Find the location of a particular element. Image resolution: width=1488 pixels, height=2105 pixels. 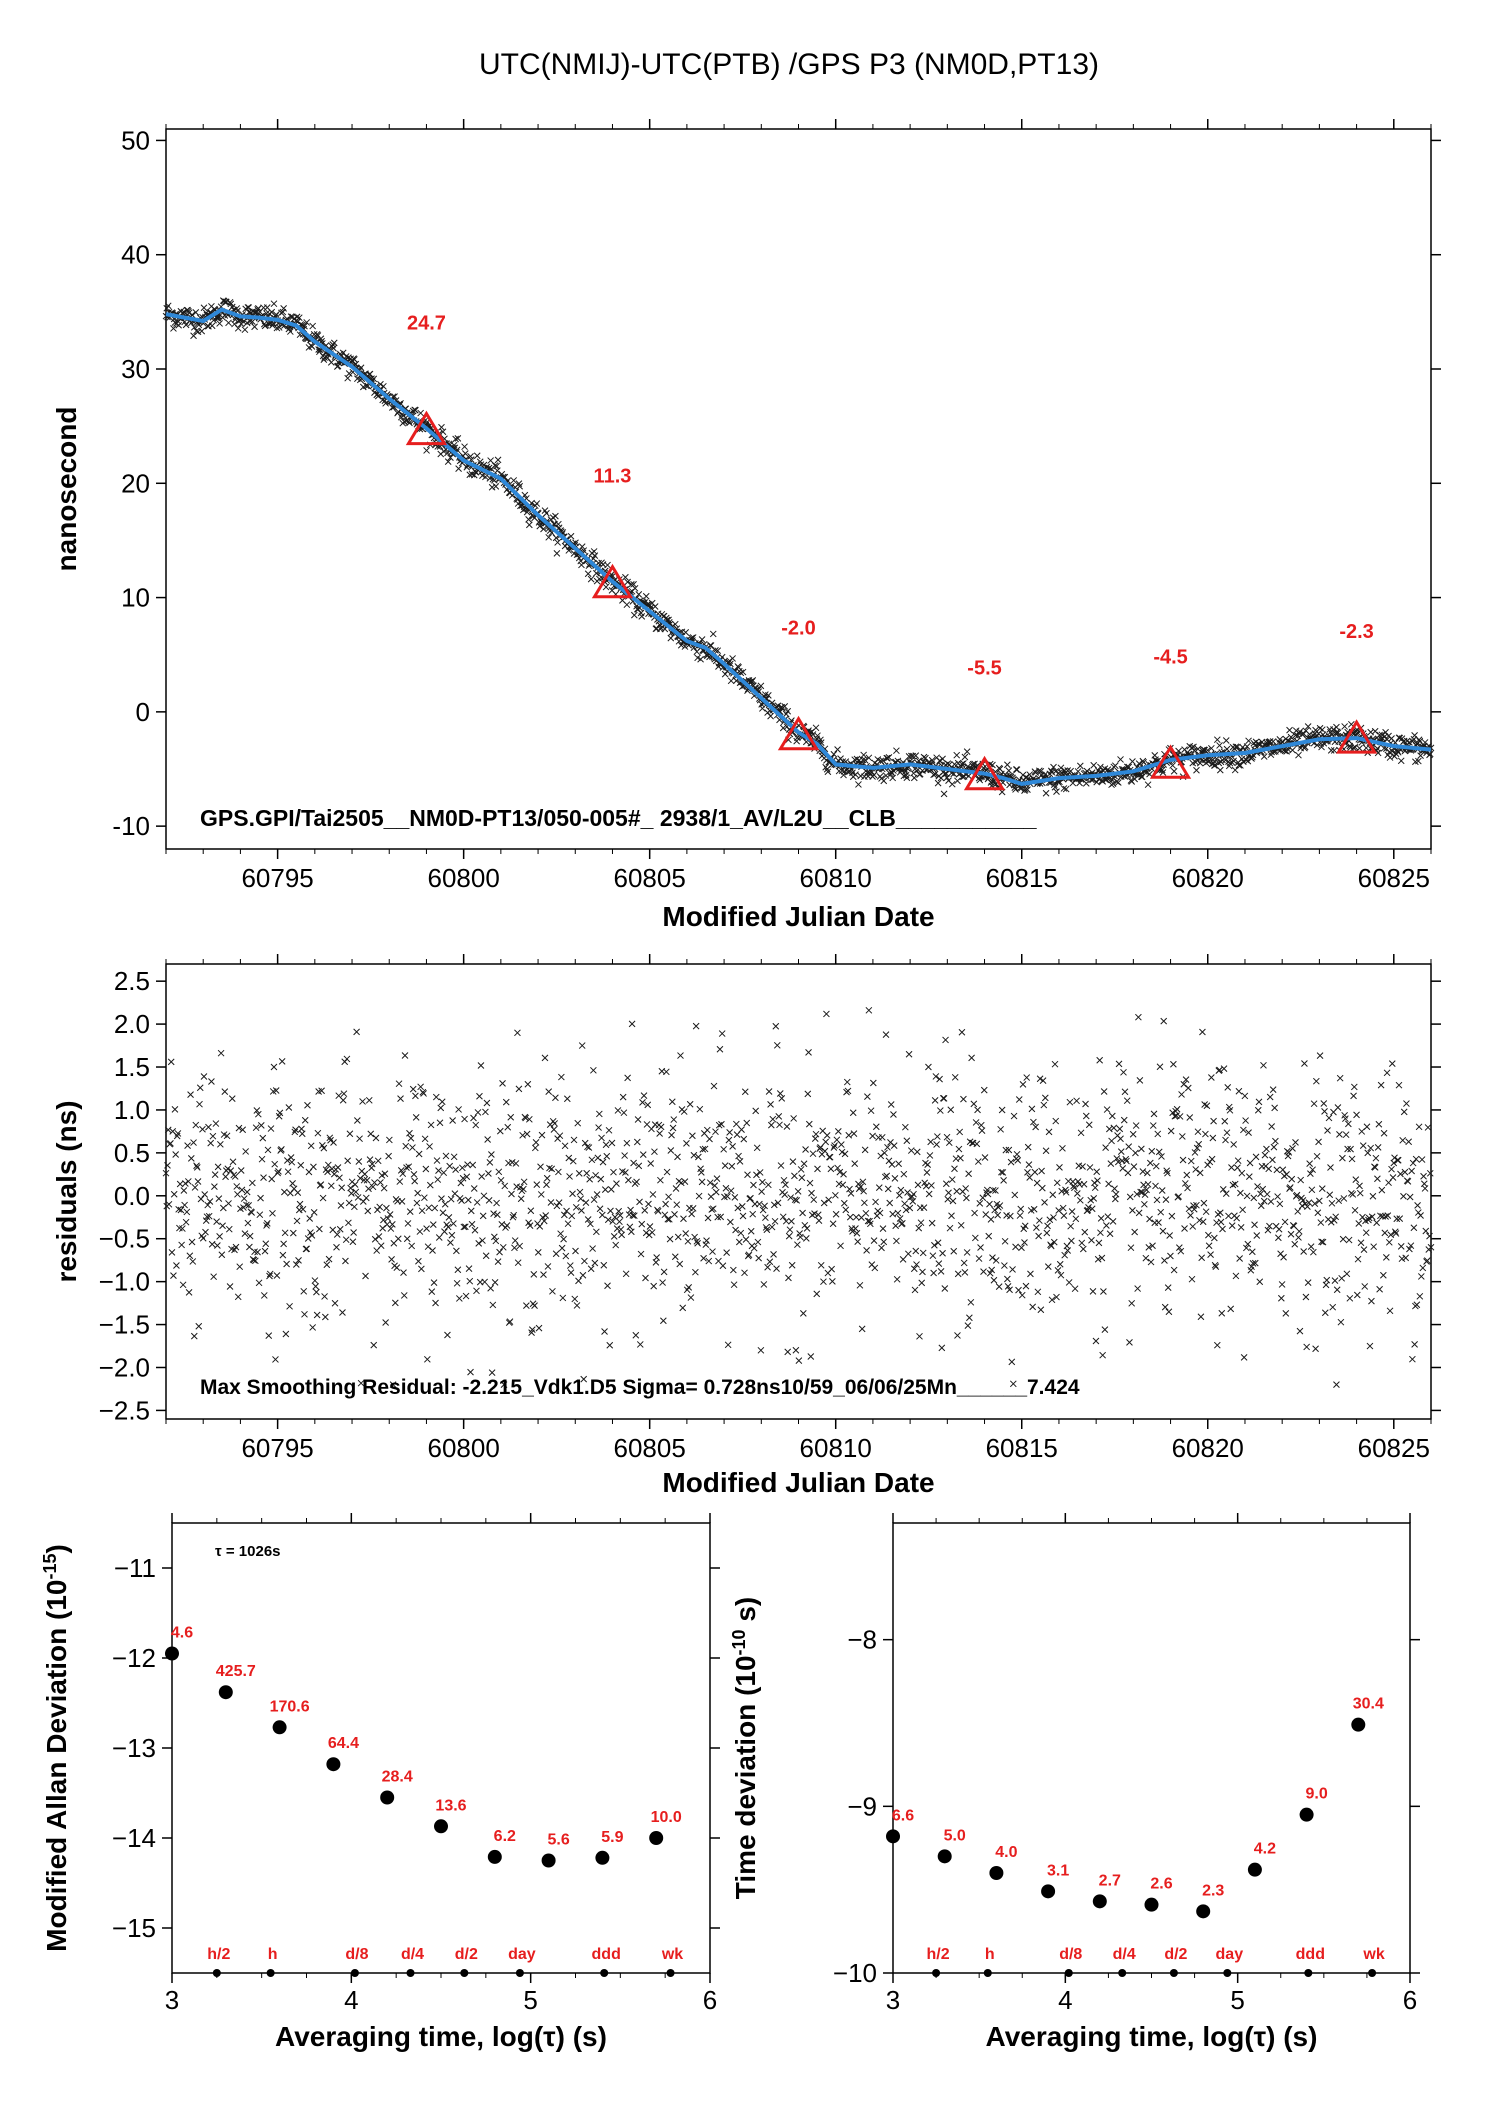

data-point-label: 9.0 is located at coordinates (1316, 1794).